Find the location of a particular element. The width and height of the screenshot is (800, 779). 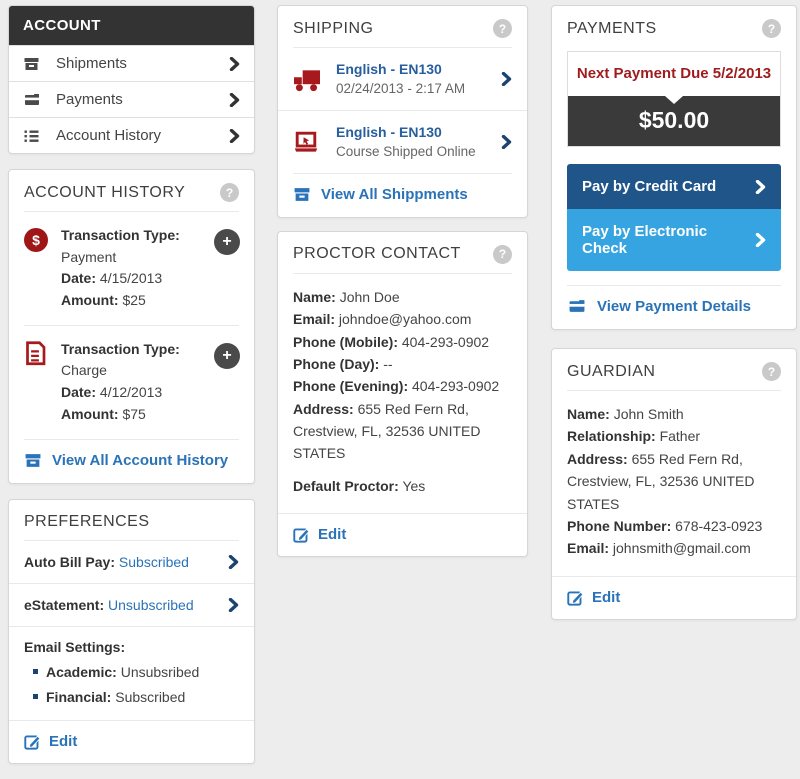

view-payment-details-link: View Payment Details is located at coordinates (674, 307).